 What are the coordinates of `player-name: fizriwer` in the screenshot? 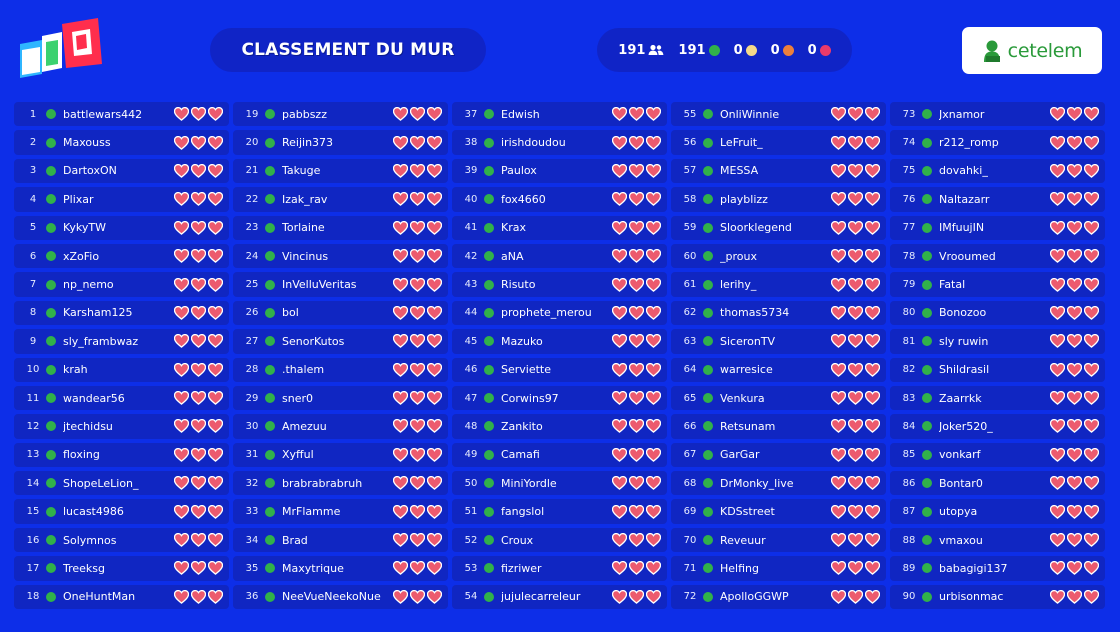 It's located at (521, 568).